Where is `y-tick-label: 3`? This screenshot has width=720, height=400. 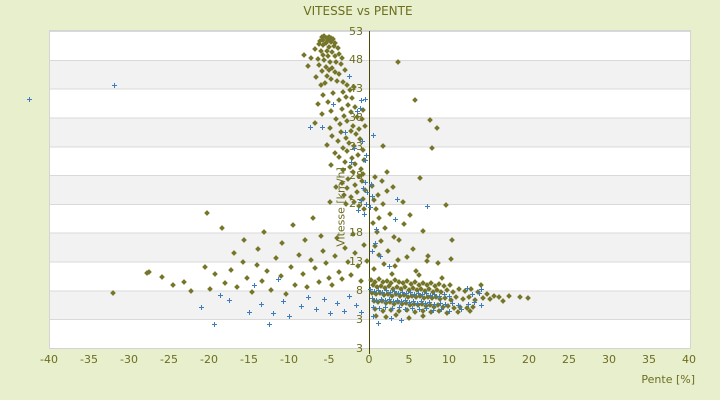 y-tick-label: 3 is located at coordinates (359, 319).